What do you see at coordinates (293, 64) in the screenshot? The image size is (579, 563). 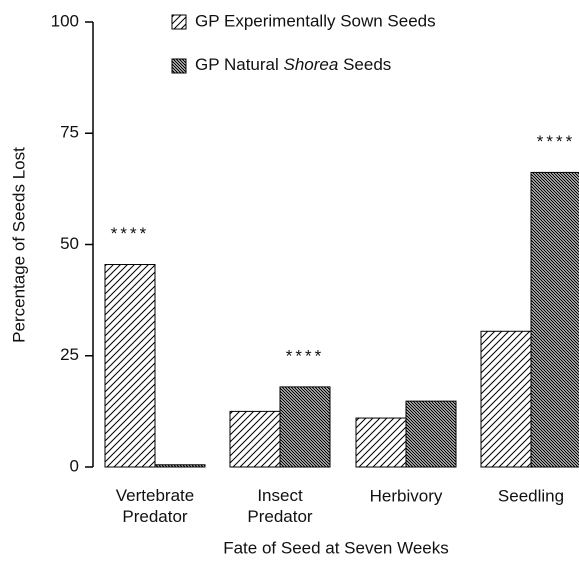 I see `legend-label: GP Natural Shorea Seeds` at bounding box center [293, 64].